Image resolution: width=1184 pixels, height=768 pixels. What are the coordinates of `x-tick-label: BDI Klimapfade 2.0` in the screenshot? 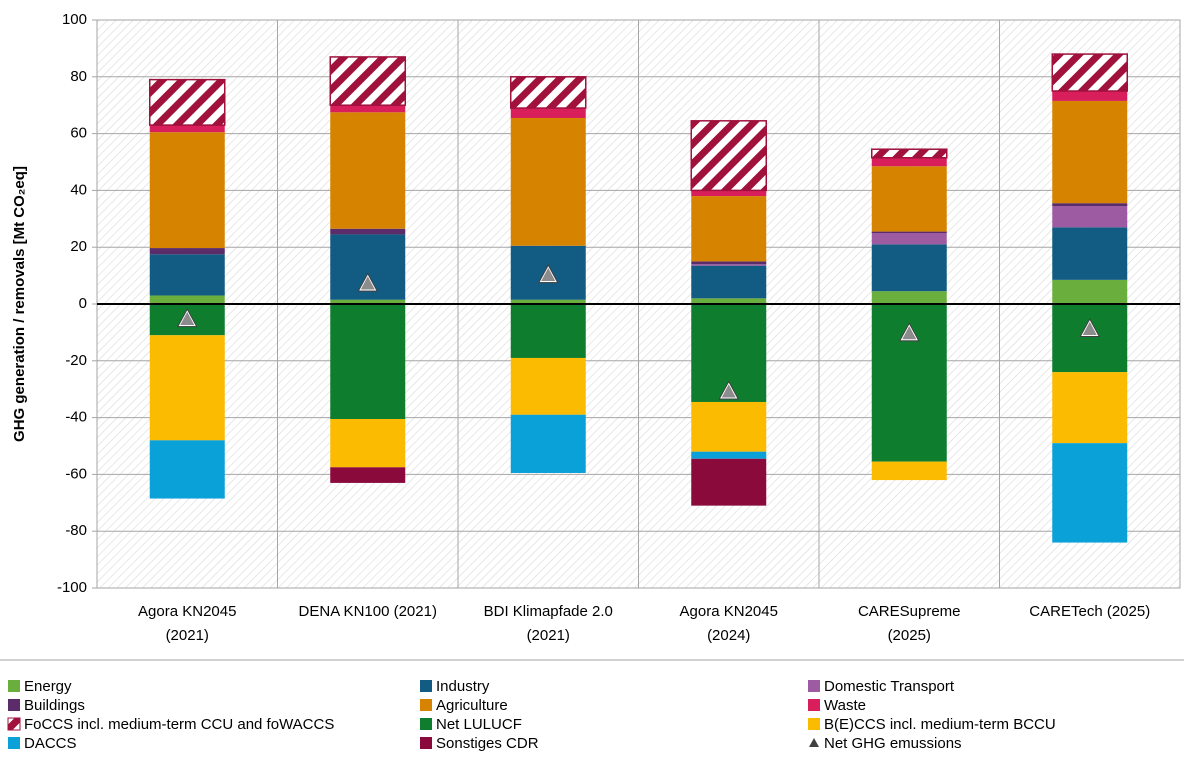 It's located at (548, 611).